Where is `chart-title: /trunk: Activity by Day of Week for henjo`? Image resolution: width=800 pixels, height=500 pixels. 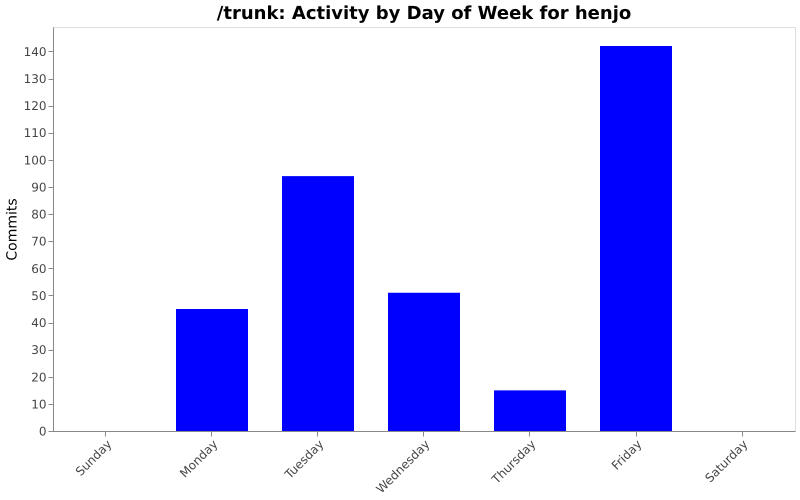 chart-title: /trunk: Activity by Day of Week for henjo is located at coordinates (424, 13).